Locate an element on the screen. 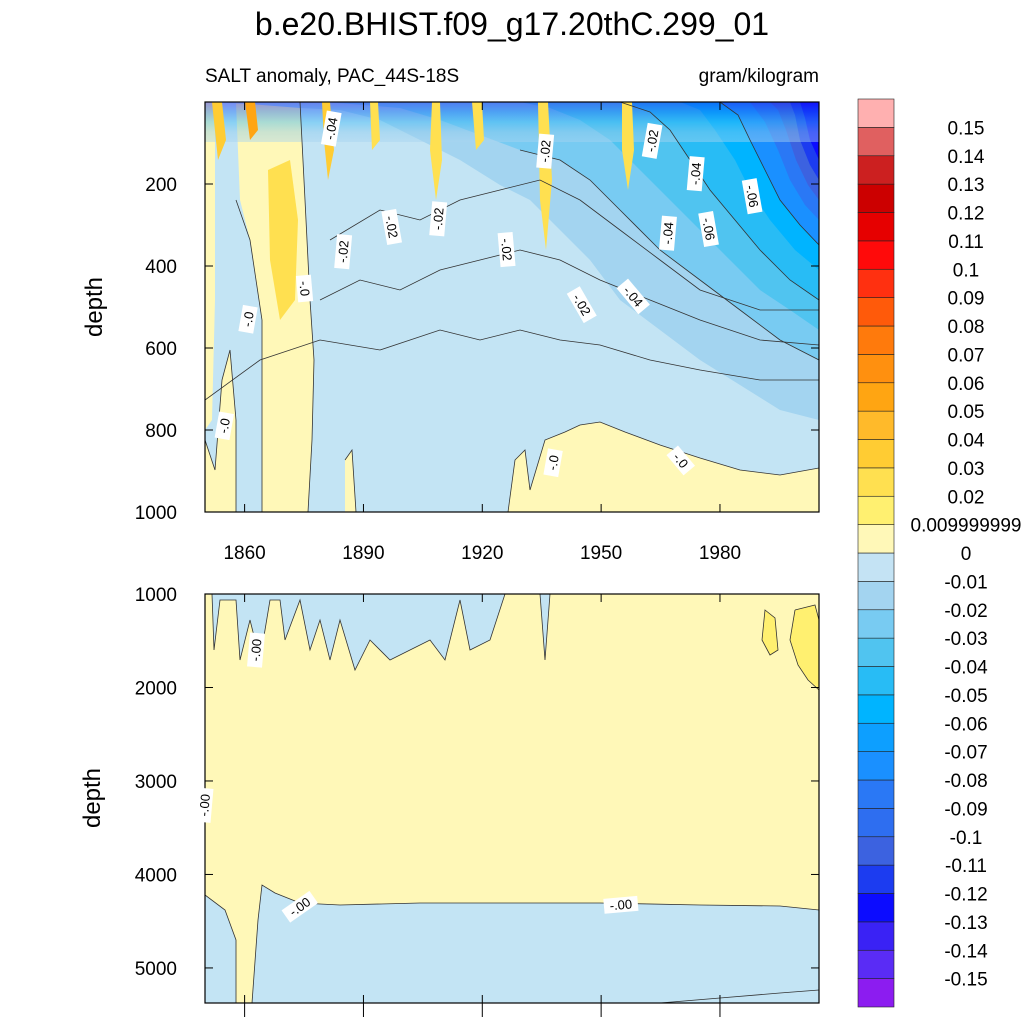  colorbar-label: -0.03 is located at coordinates (965, 639).